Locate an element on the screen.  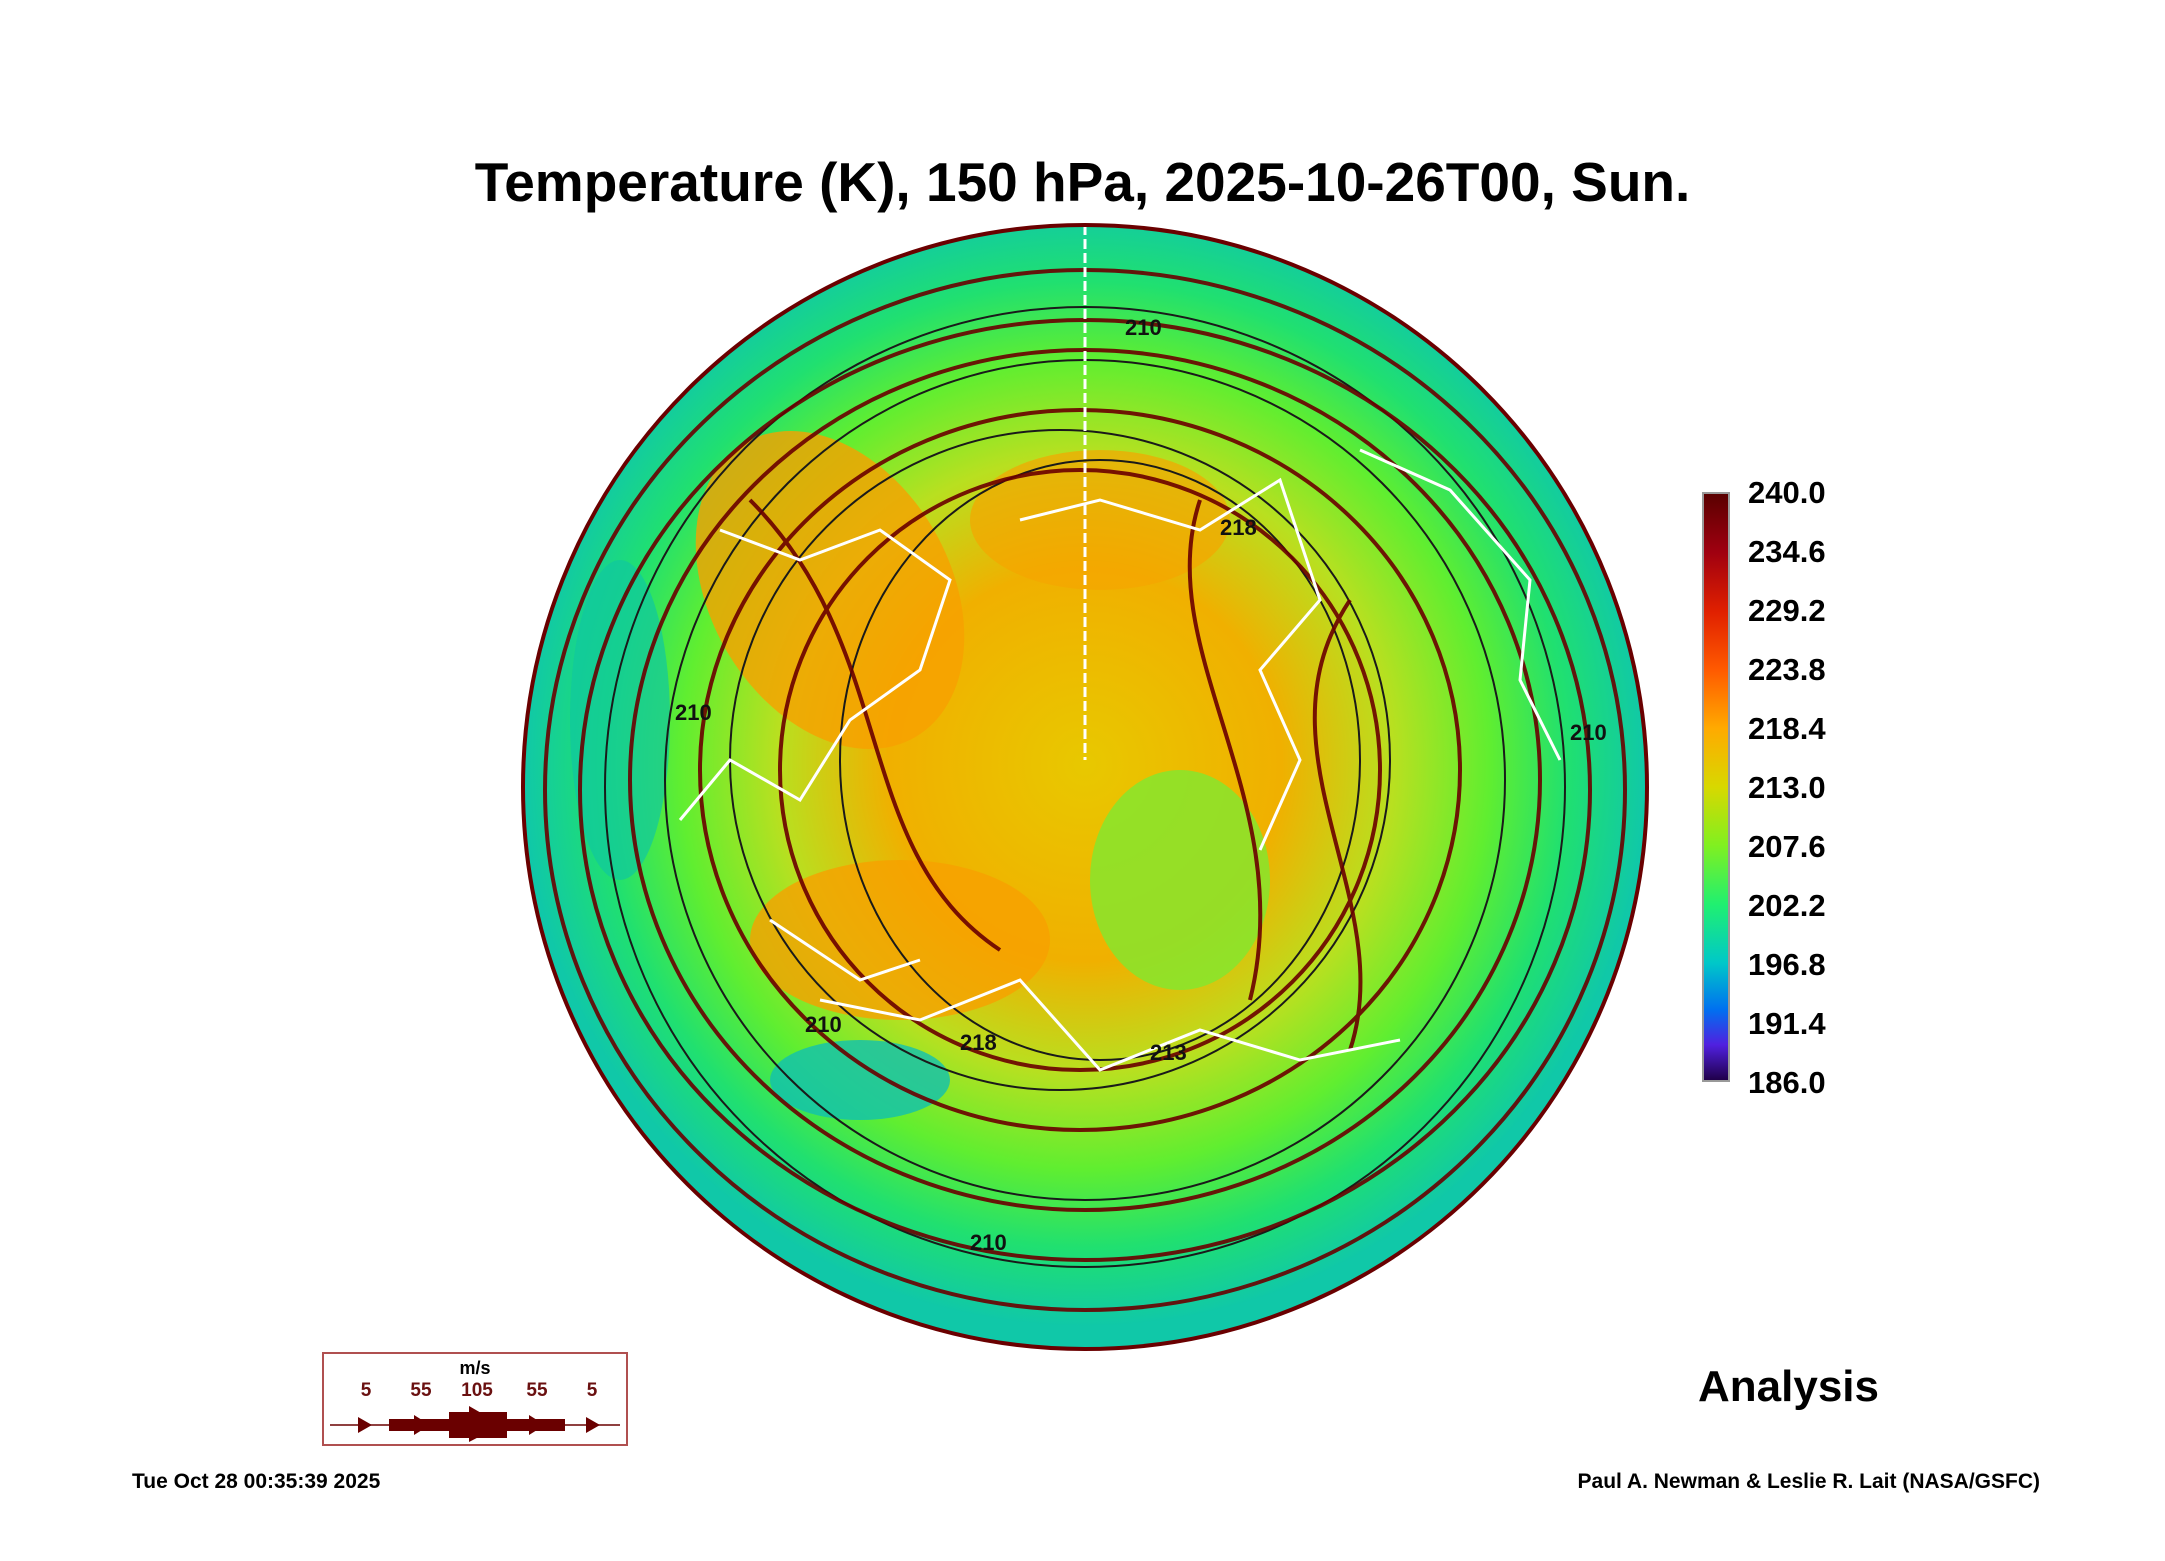
colorbar-label: 186.0 is located at coordinates (1787, 1082).